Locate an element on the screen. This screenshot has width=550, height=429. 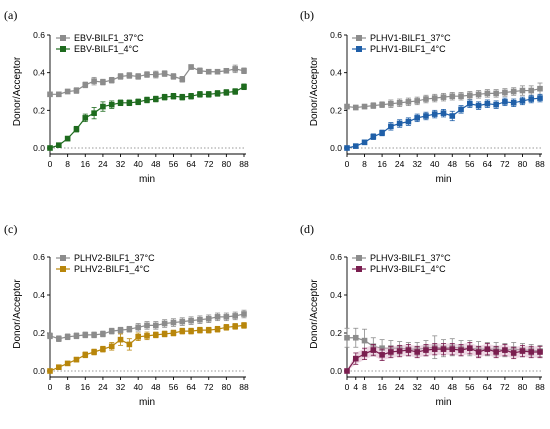
legend-label: PLHV2-BILF1_4°C is located at coordinates (112, 269).